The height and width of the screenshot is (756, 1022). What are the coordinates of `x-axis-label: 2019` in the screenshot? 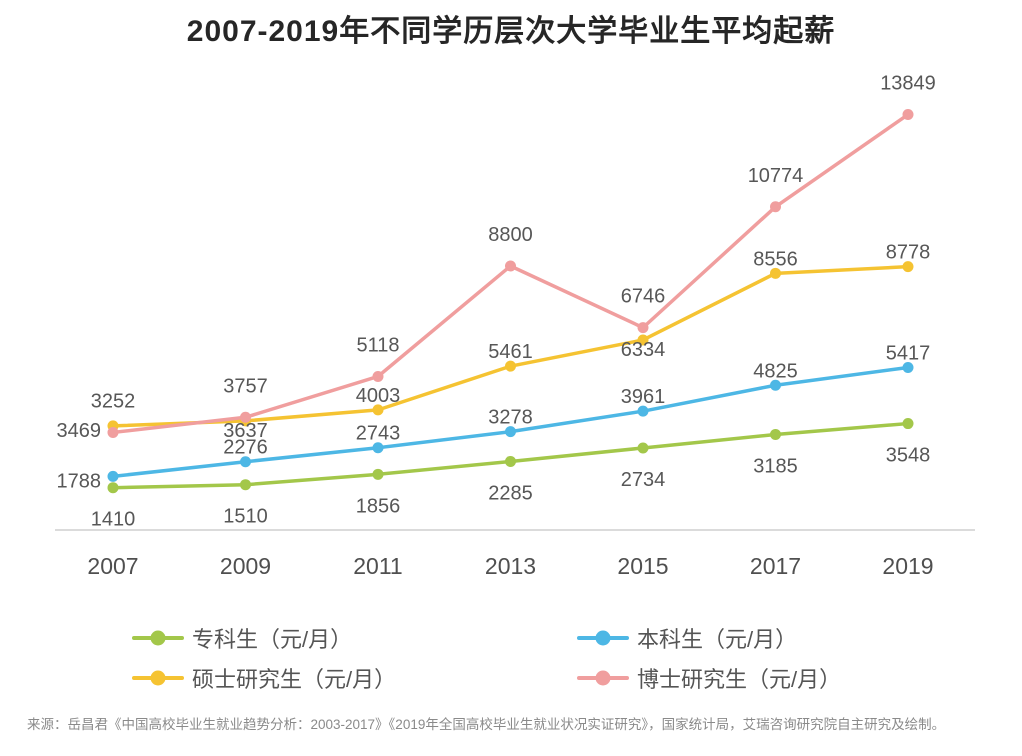 It's located at (907, 566).